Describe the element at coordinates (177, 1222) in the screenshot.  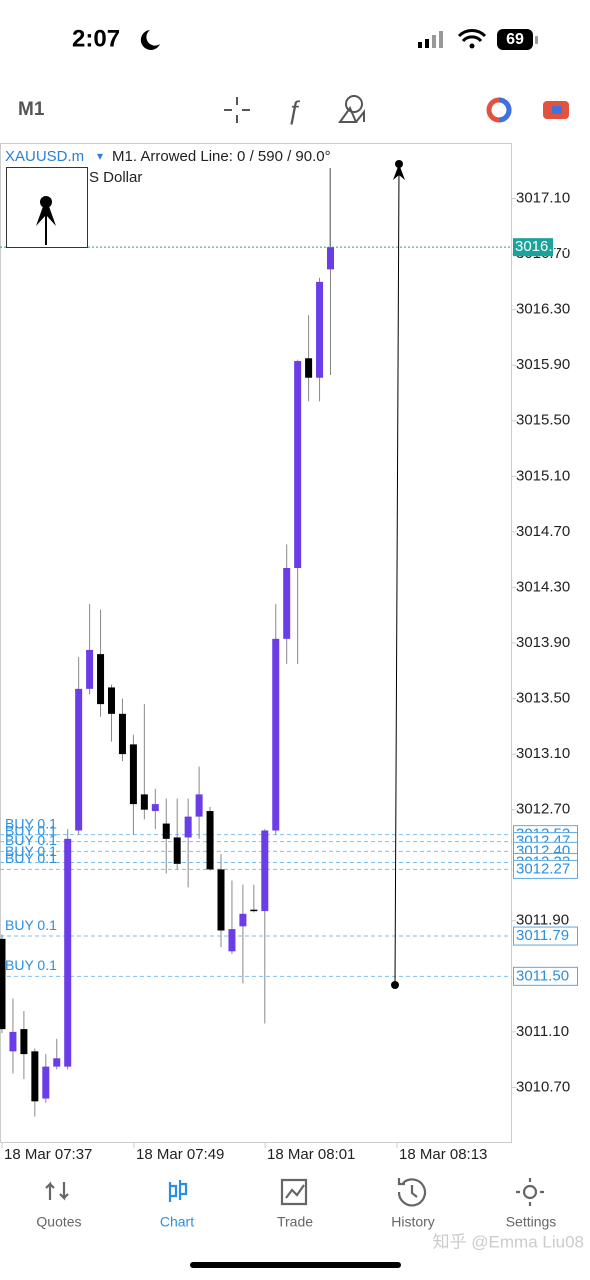
I see `tab-label: Chart` at that location.